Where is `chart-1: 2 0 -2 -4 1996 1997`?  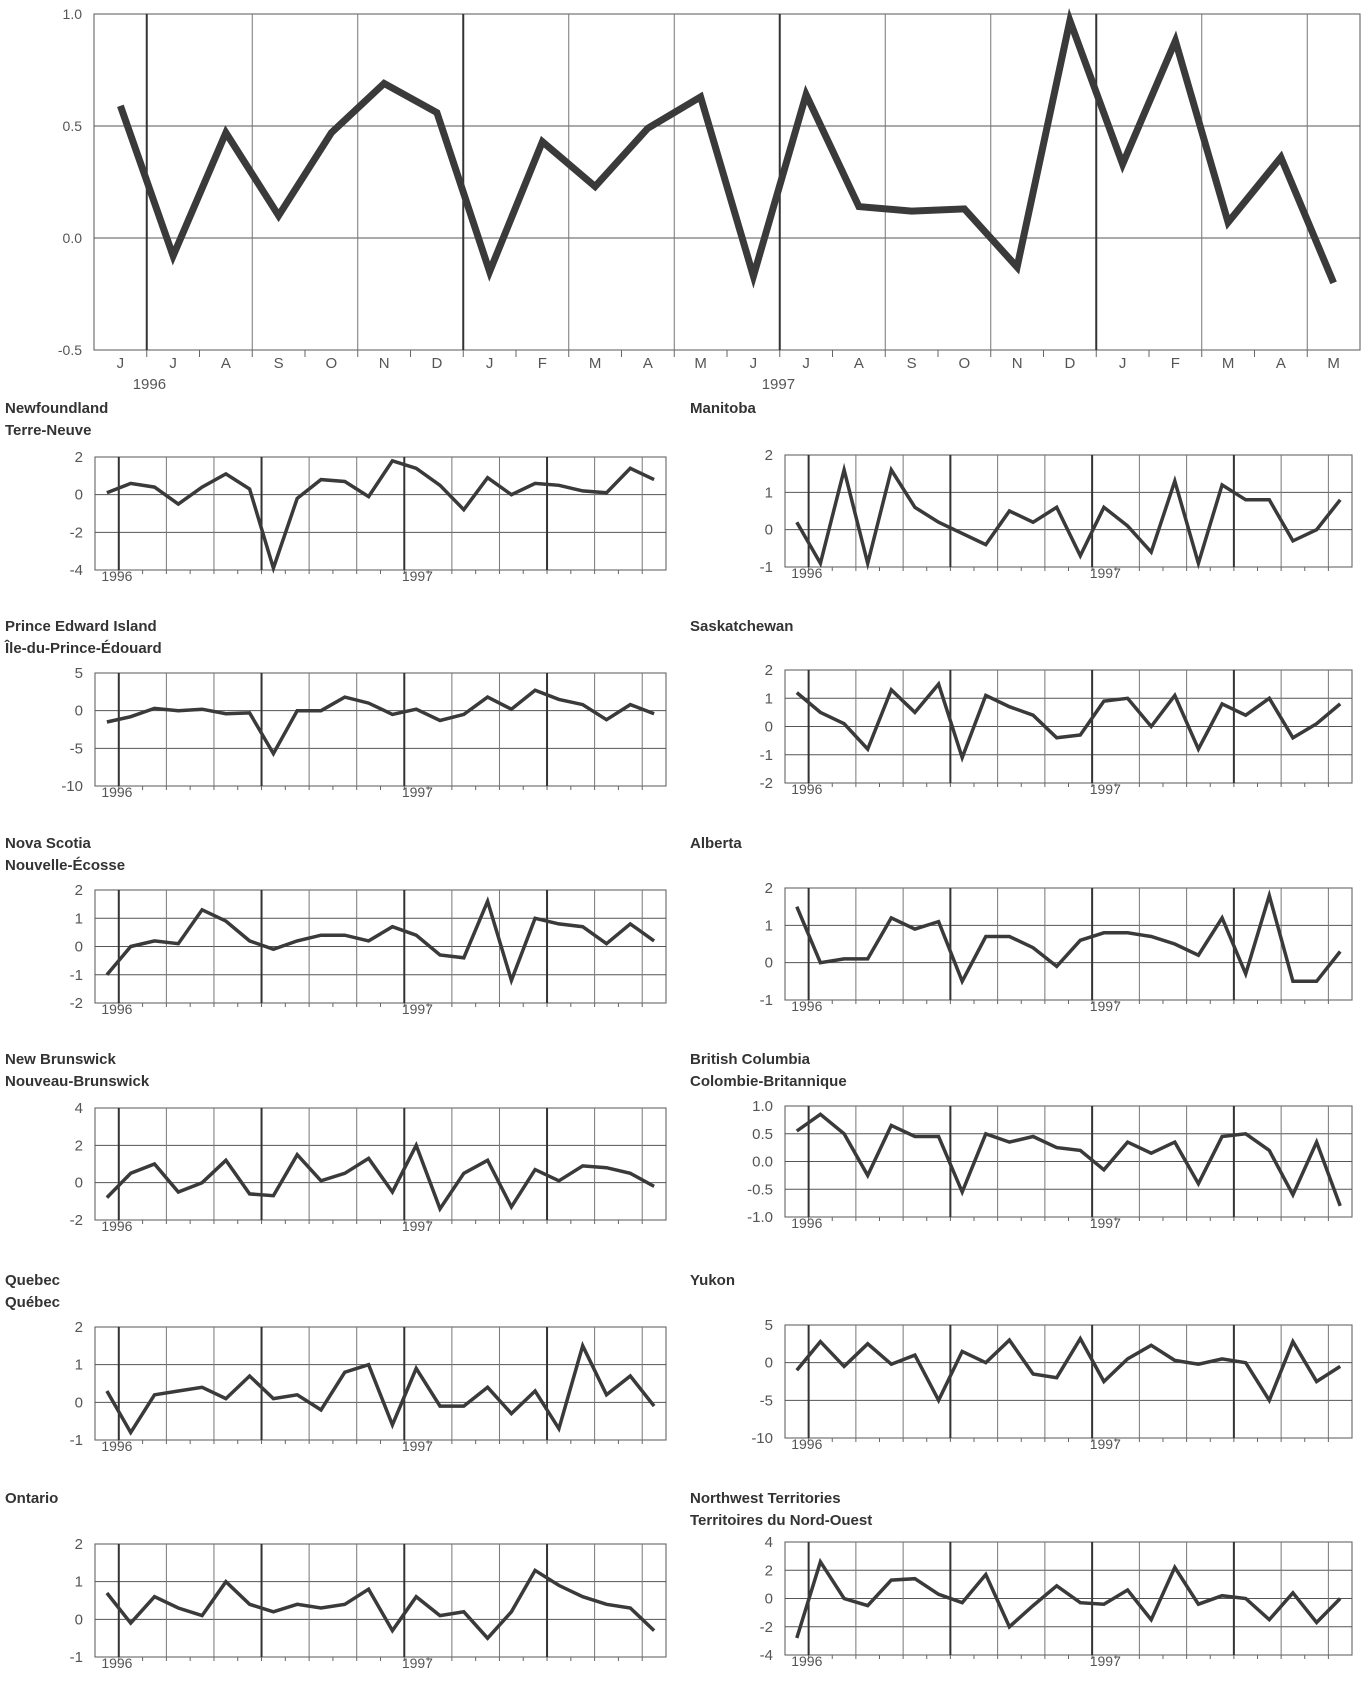 chart-1: 2 0 -2 -4 1996 1997 is located at coordinates (368, 516).